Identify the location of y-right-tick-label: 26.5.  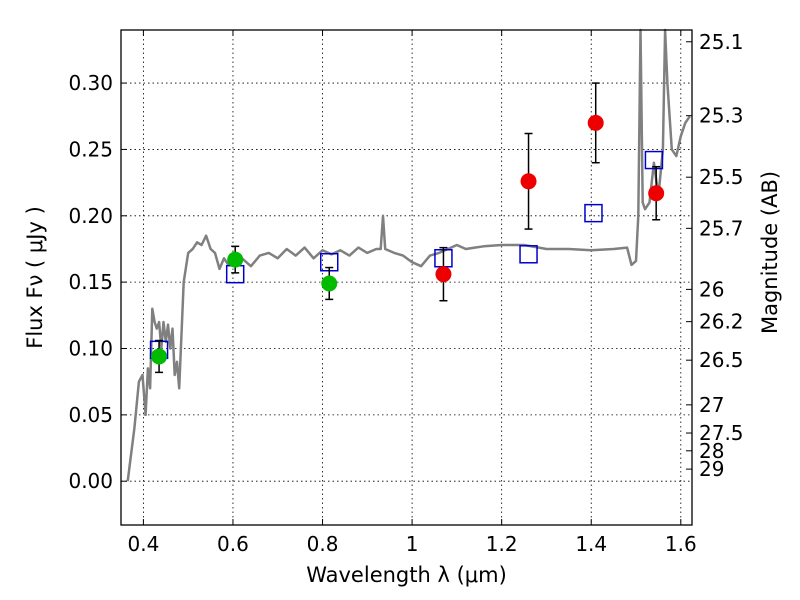
(721, 360).